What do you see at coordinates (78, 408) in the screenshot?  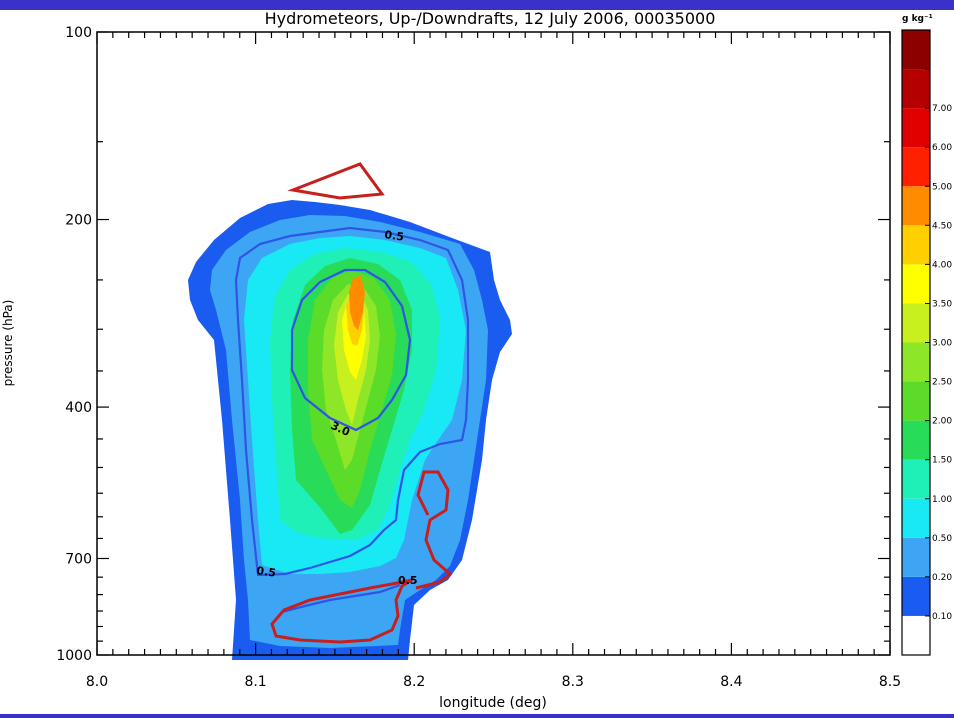 I see `y-tick-label: 400` at bounding box center [78, 408].